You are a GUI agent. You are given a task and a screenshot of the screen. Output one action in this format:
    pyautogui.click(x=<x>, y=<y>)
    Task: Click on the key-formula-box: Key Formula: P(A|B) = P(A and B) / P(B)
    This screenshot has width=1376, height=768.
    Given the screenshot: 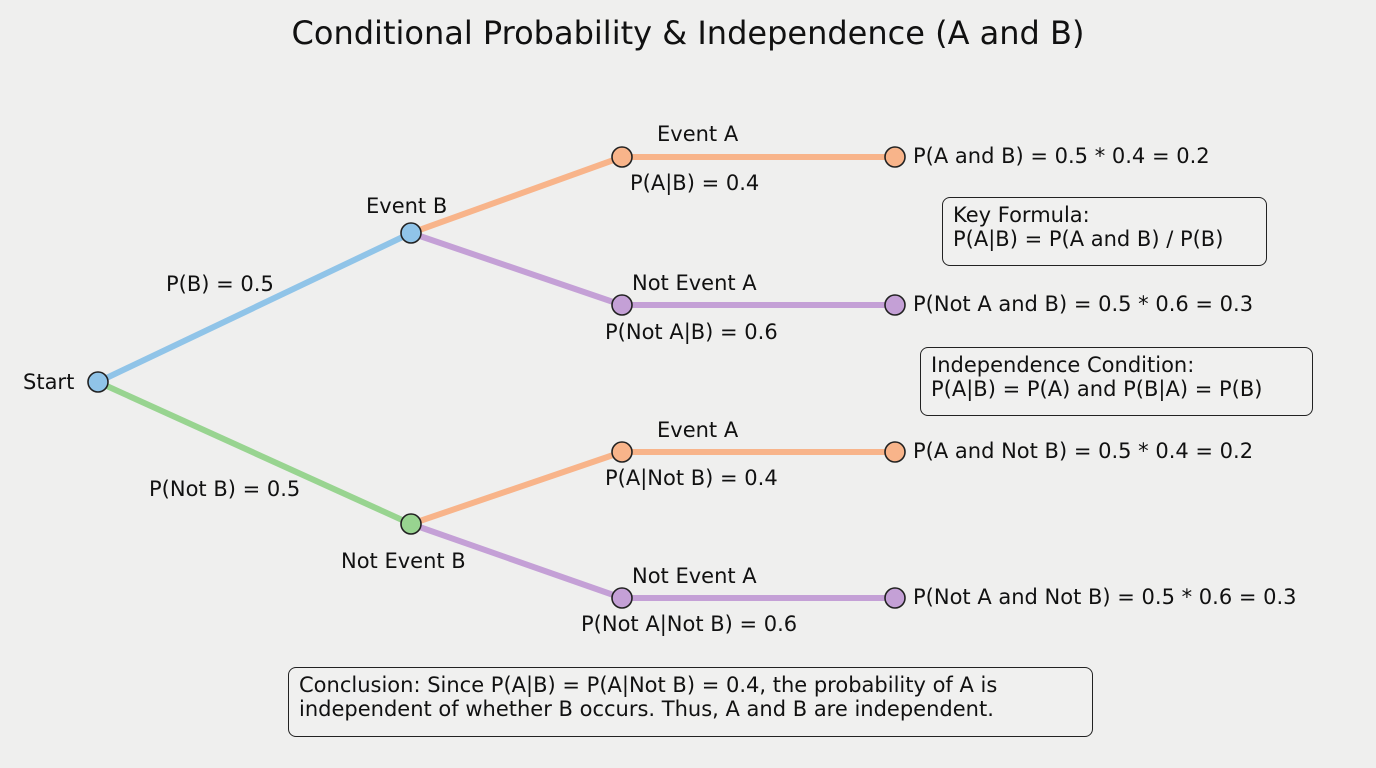 What is the action you would take?
    pyautogui.click(x=1104, y=231)
    